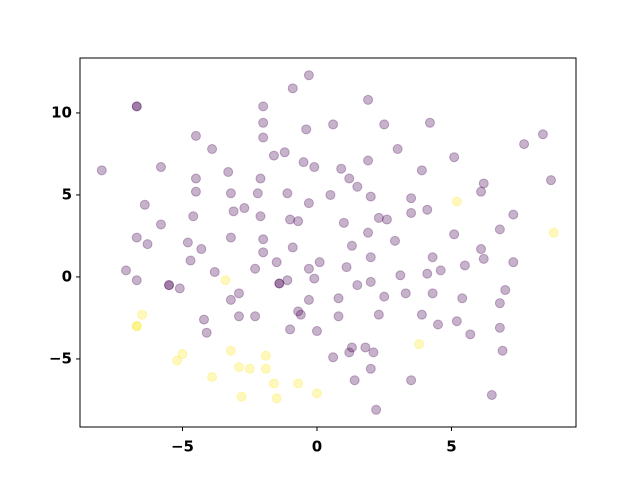  What do you see at coordinates (182, 447) in the screenshot?
I see `x-tick-label: −5` at bounding box center [182, 447].